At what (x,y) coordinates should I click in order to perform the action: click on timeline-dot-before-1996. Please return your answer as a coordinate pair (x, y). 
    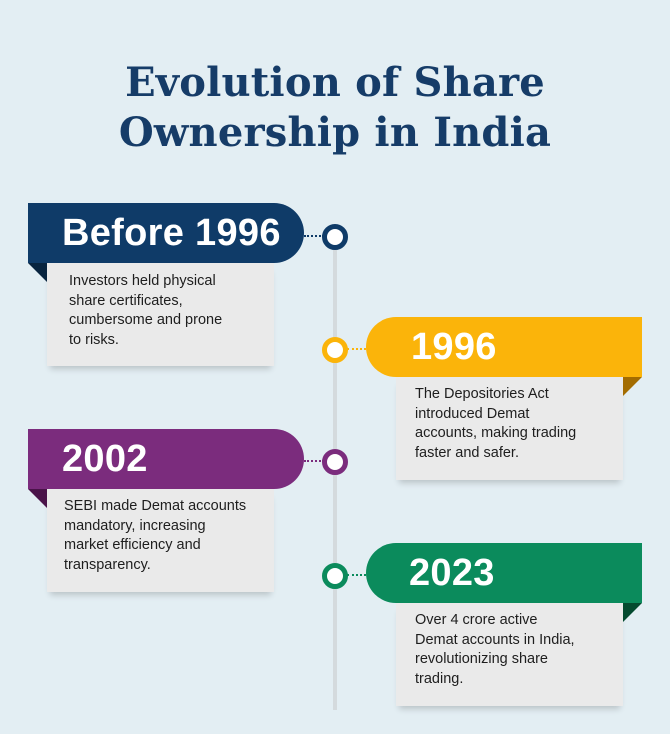
    Looking at the image, I should click on (335, 237).